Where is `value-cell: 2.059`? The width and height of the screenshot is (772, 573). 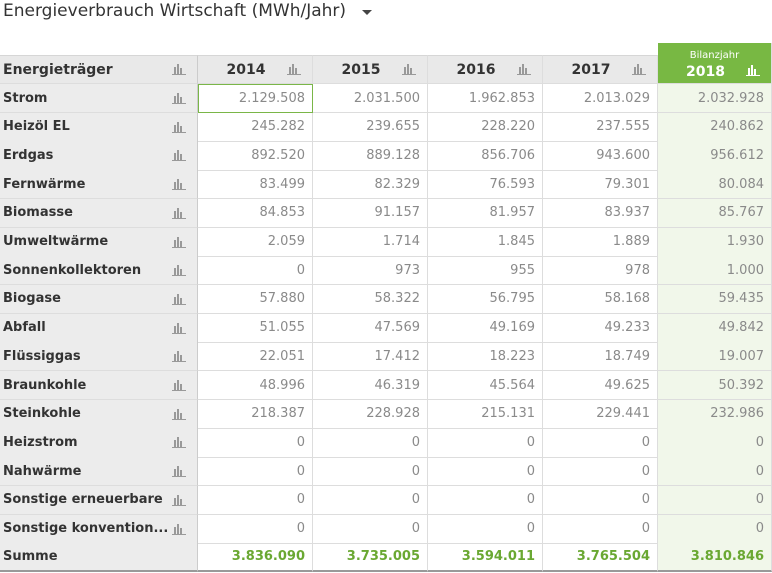 value-cell: 2.059 is located at coordinates (255, 242).